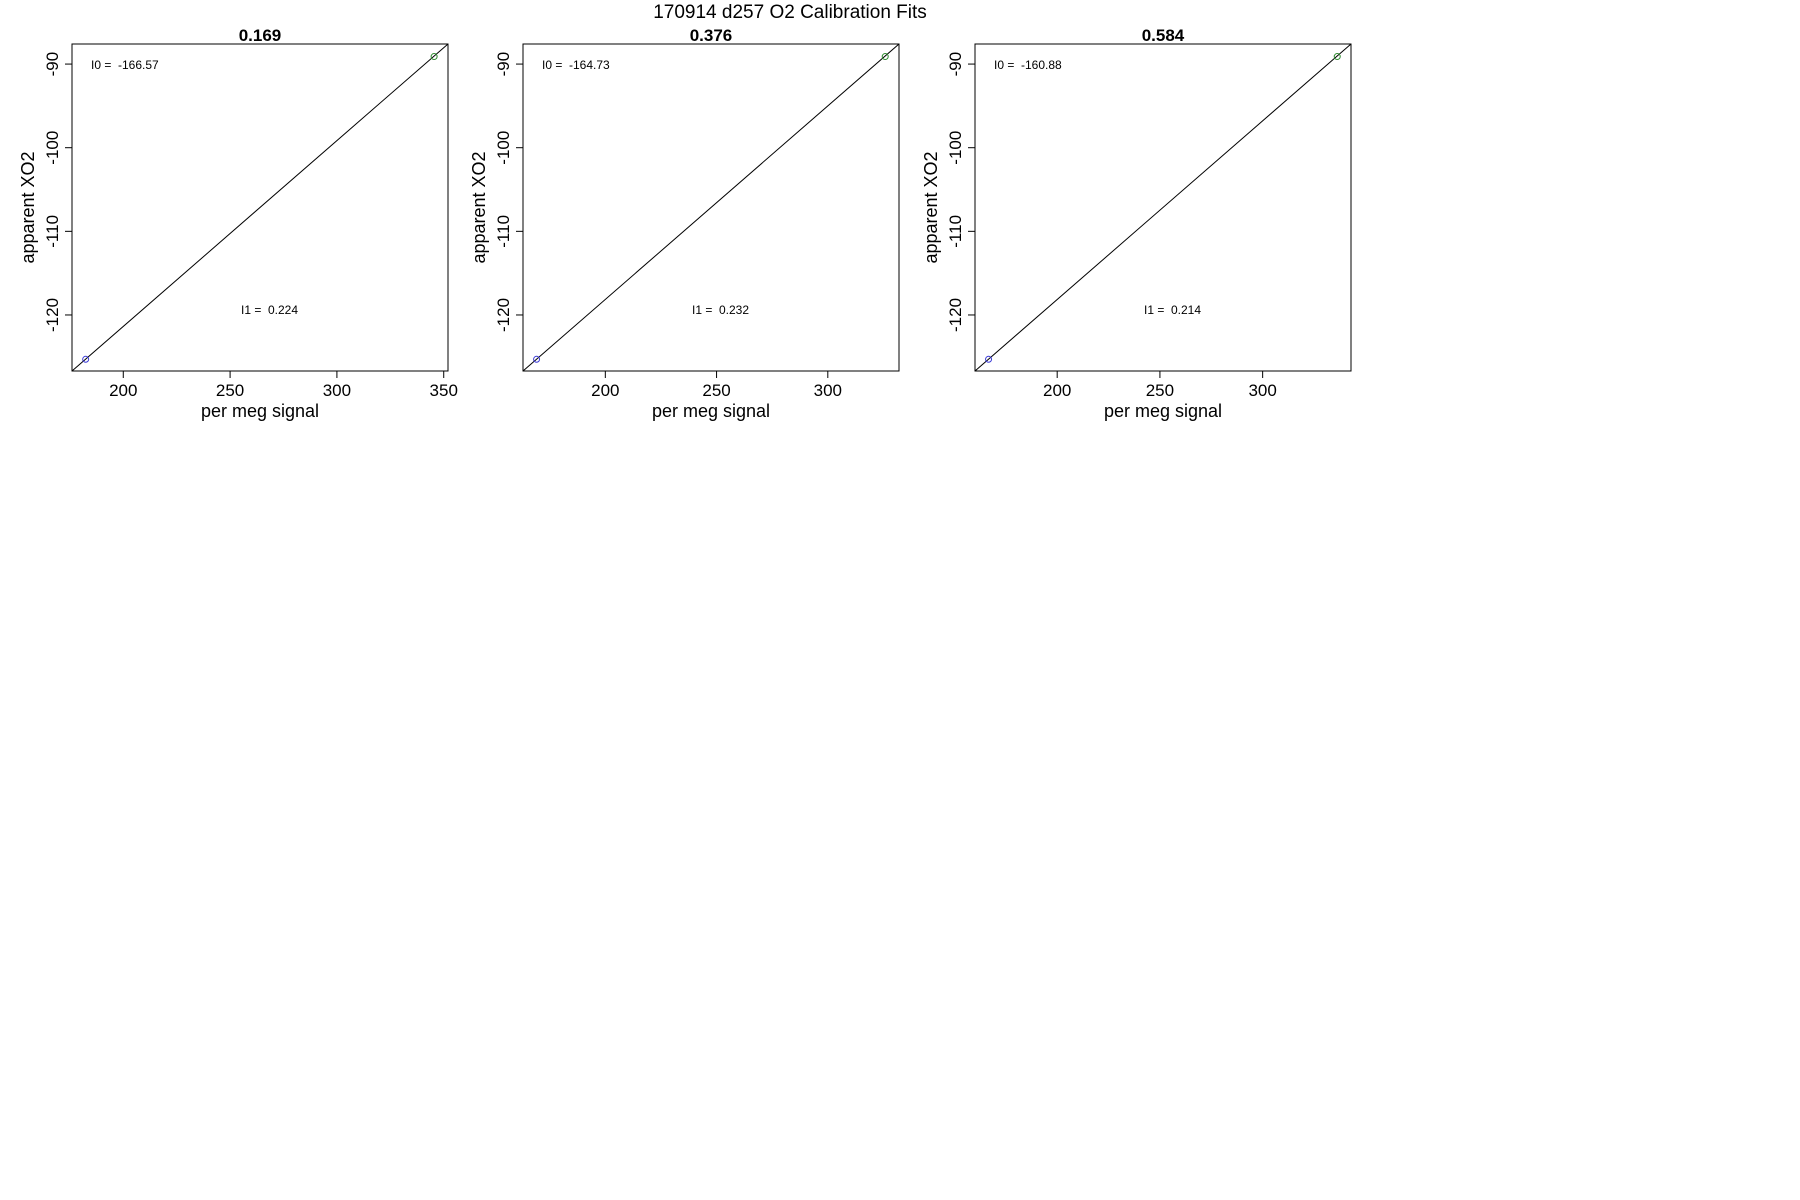 This screenshot has height=1200, width=1800. What do you see at coordinates (138, 65) in the screenshot?
I see `intercept-value: -166.57` at bounding box center [138, 65].